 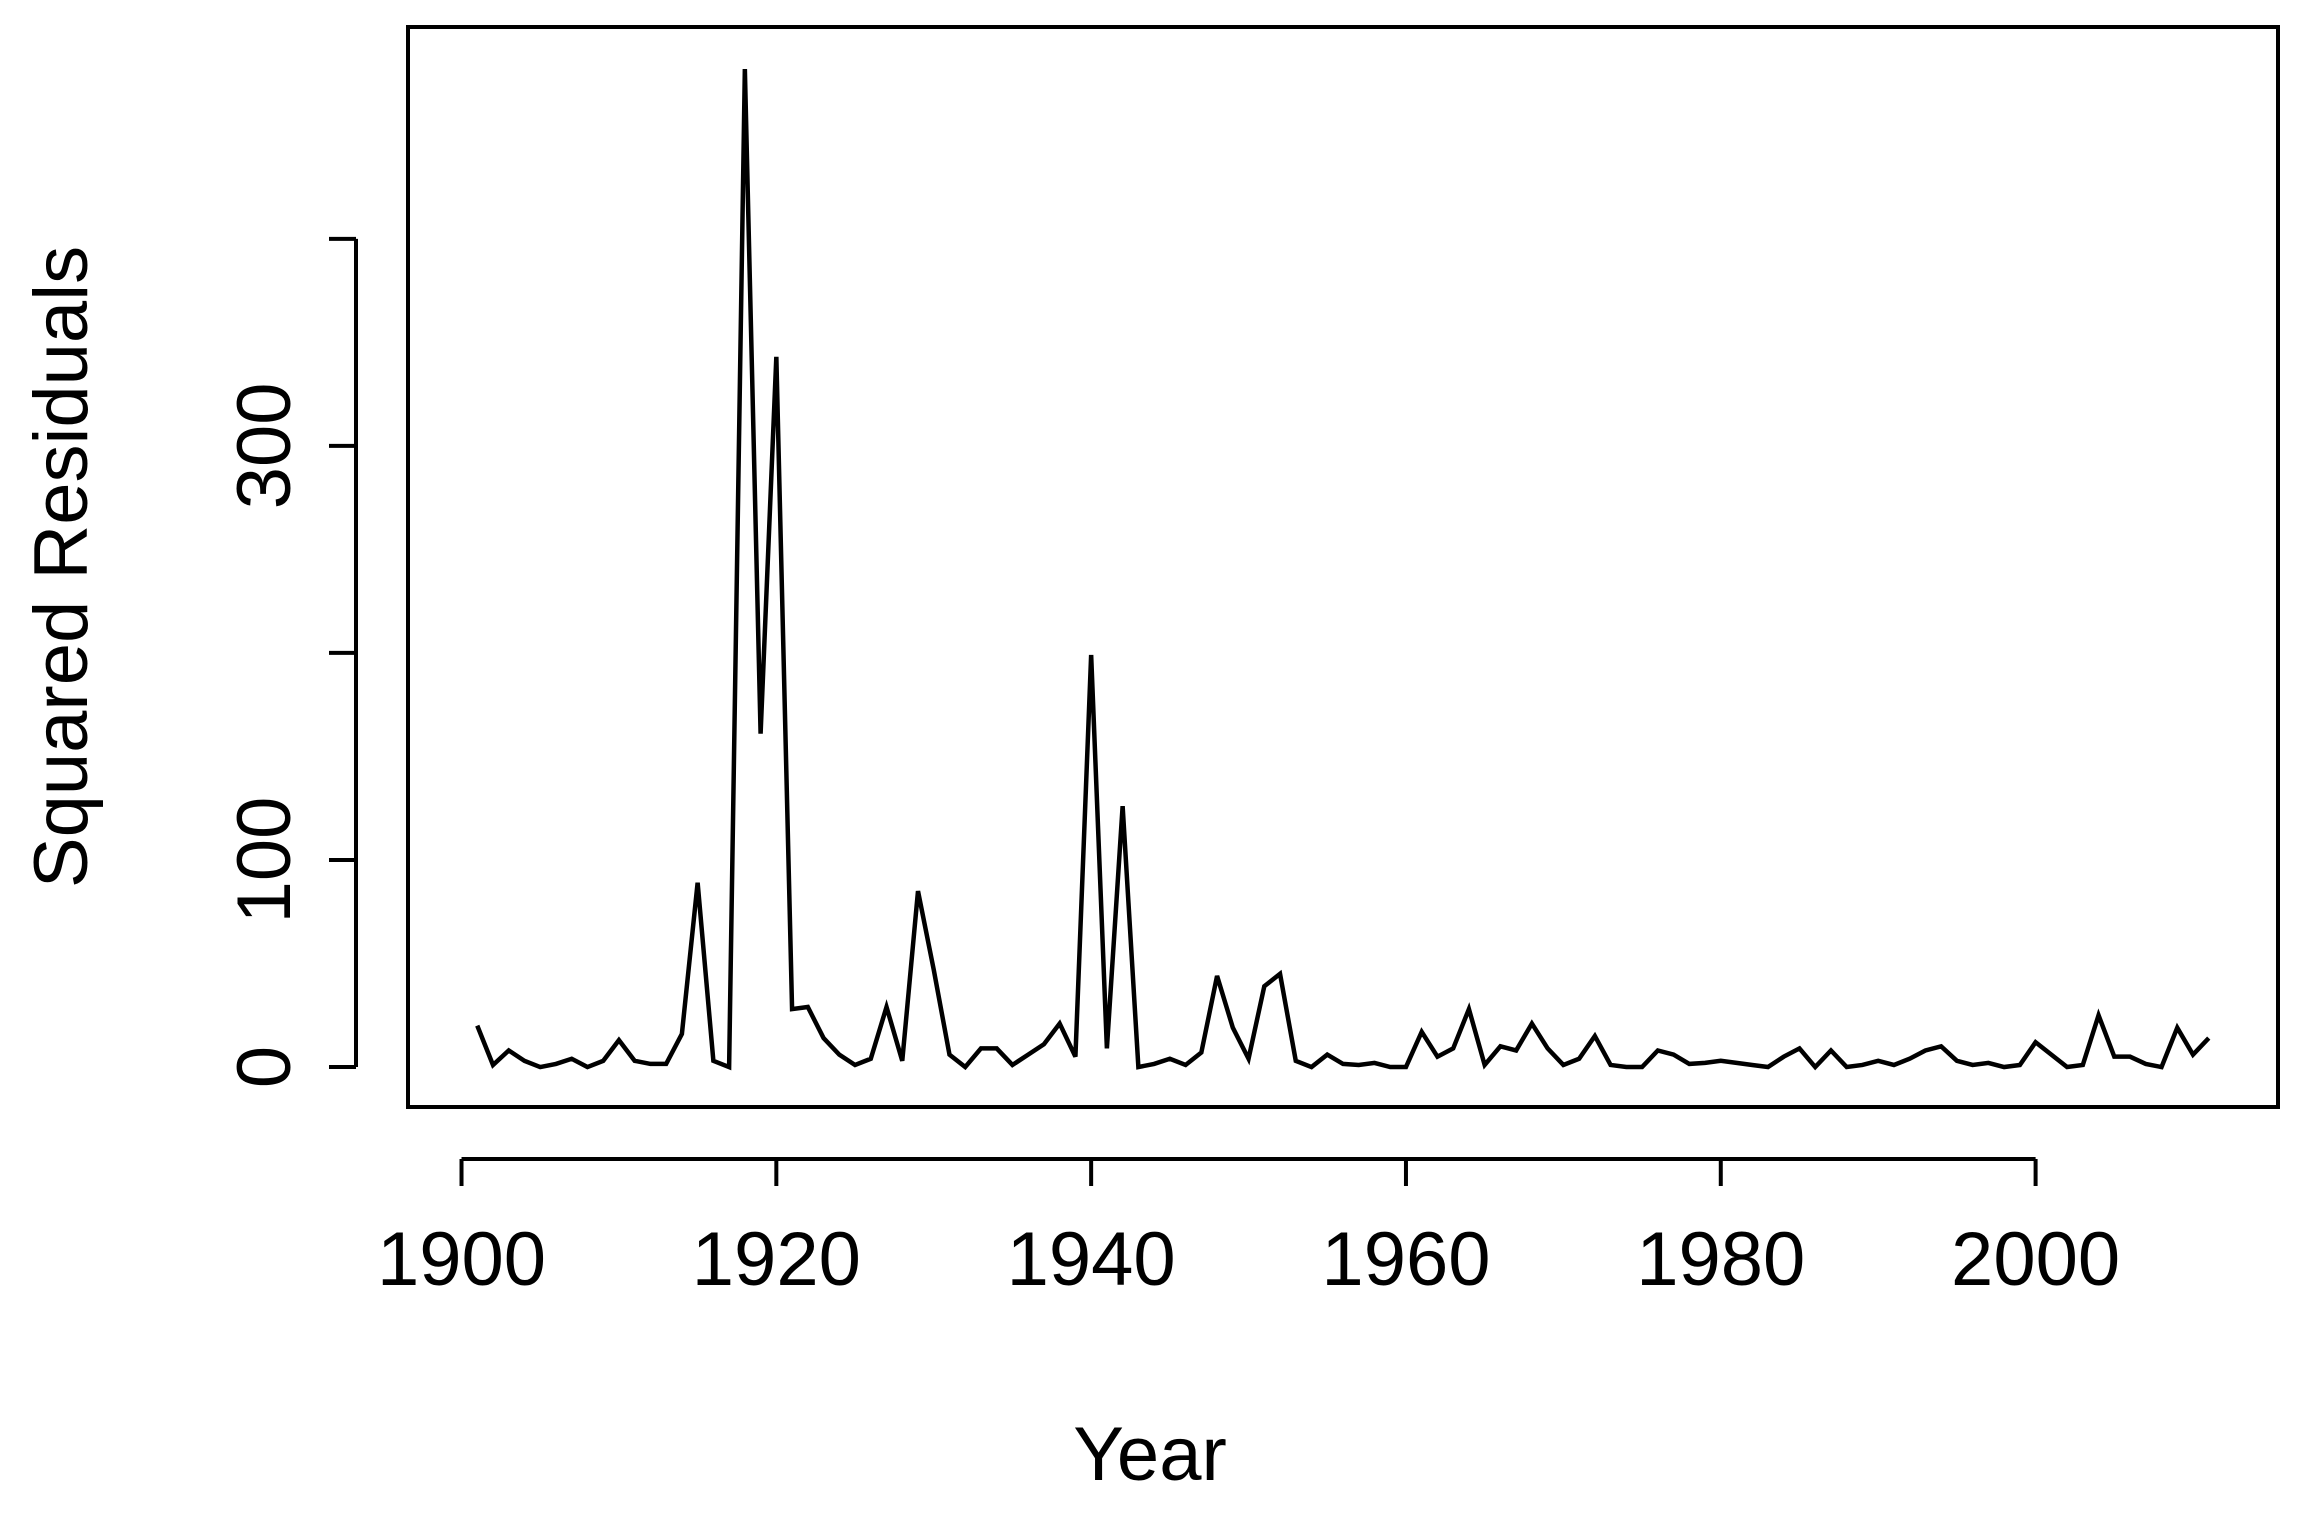 I want to click on x-tick-label: 1920, so click(x=776, y=1259).